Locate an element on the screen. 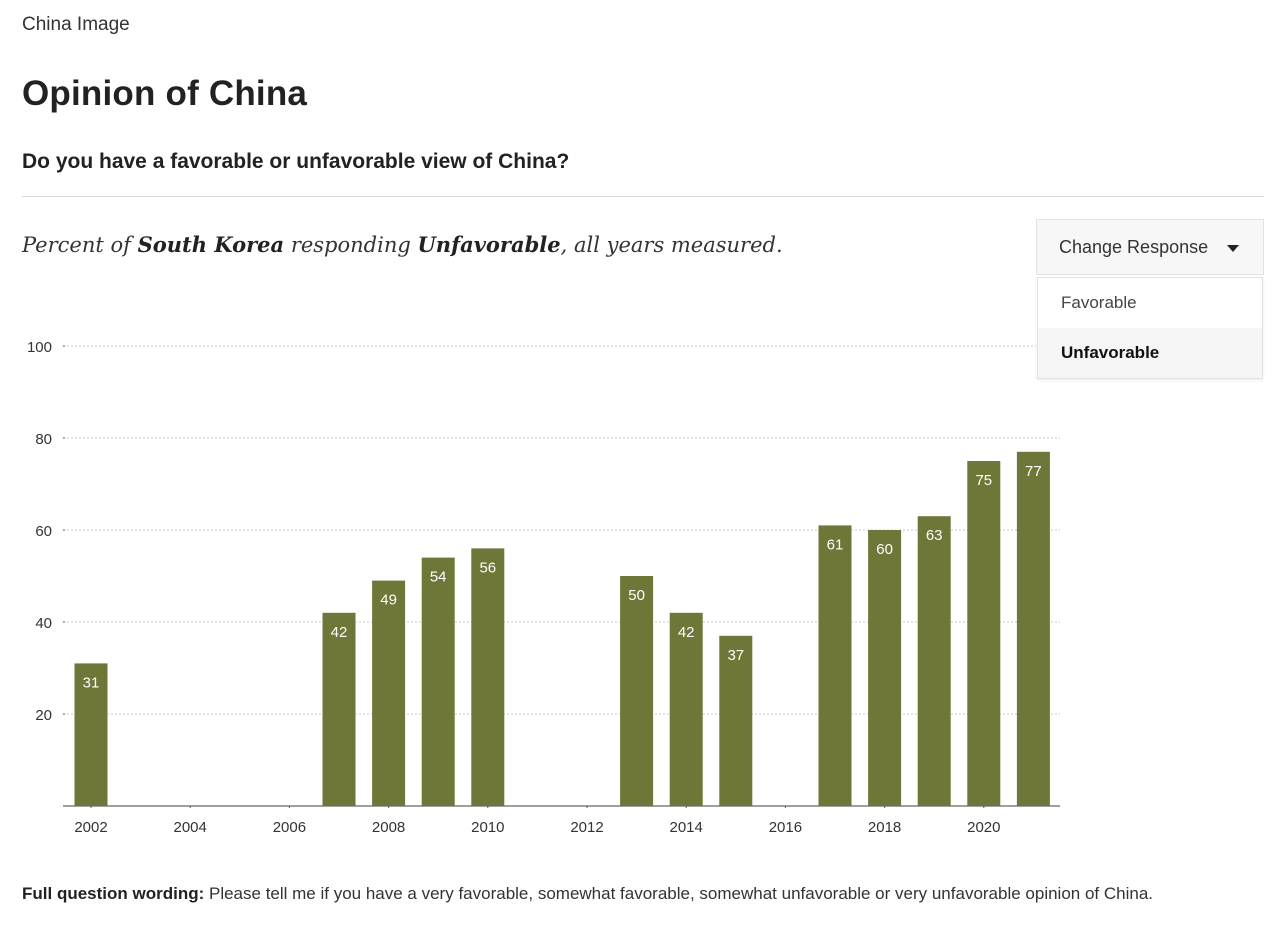  x-tick-label: 2014 is located at coordinates (686, 827).